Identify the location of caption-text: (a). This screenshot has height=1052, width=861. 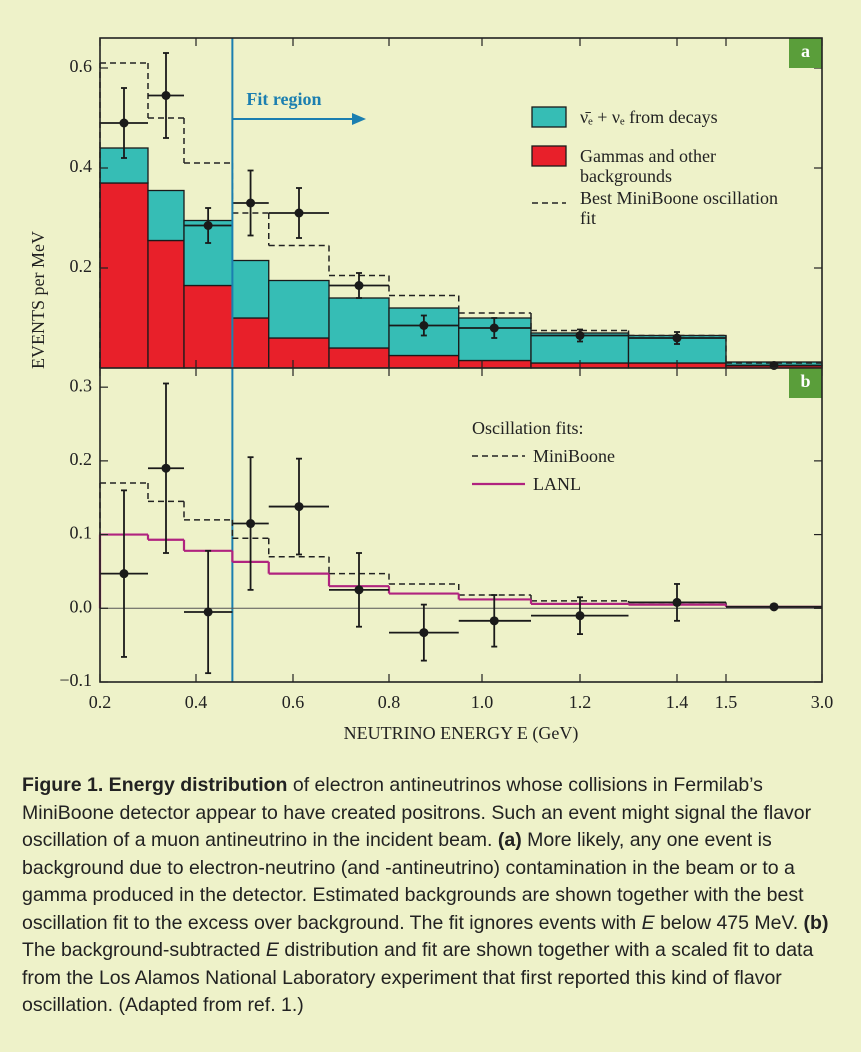
(509, 840).